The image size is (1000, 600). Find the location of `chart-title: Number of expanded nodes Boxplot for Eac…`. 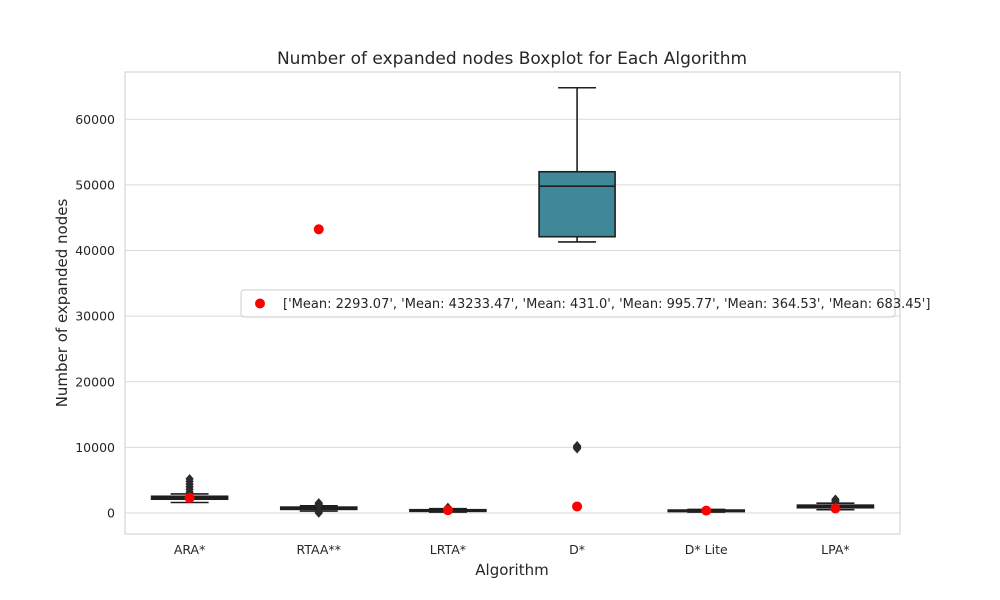

chart-title: Number of expanded nodes Boxplot for Eac… is located at coordinates (512, 59).